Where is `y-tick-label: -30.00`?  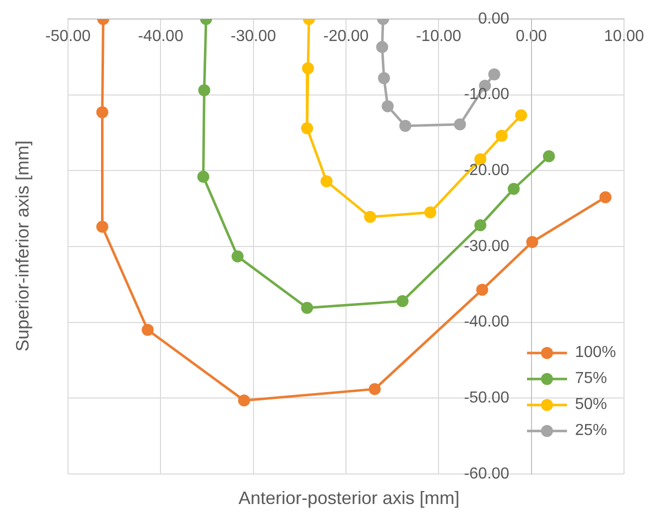 y-tick-label: -30.00 is located at coordinates (487, 246).